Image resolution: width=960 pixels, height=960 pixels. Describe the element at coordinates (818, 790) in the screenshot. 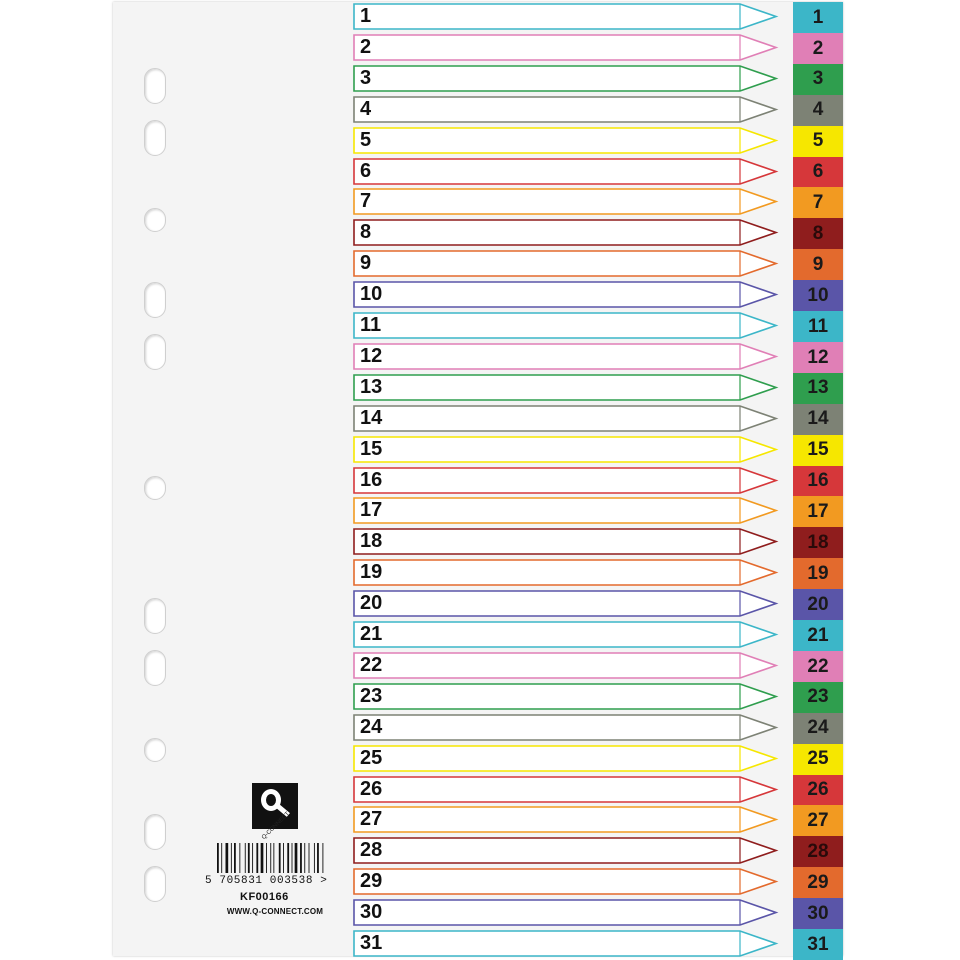

I see `color-tab: 26` at that location.